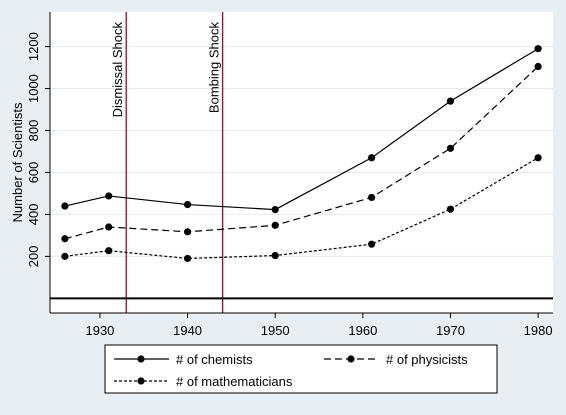 This screenshot has width=566, height=415. I want to click on y-axis-label: Number of Scientists, so click(17, 162).